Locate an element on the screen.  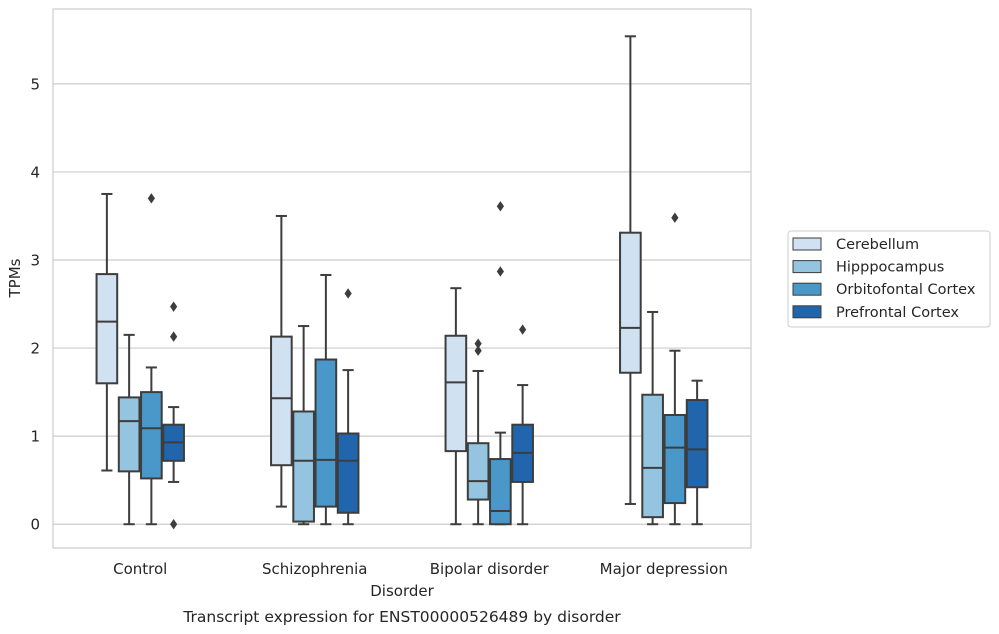
x-axis-label: Disorder is located at coordinates (402, 591).